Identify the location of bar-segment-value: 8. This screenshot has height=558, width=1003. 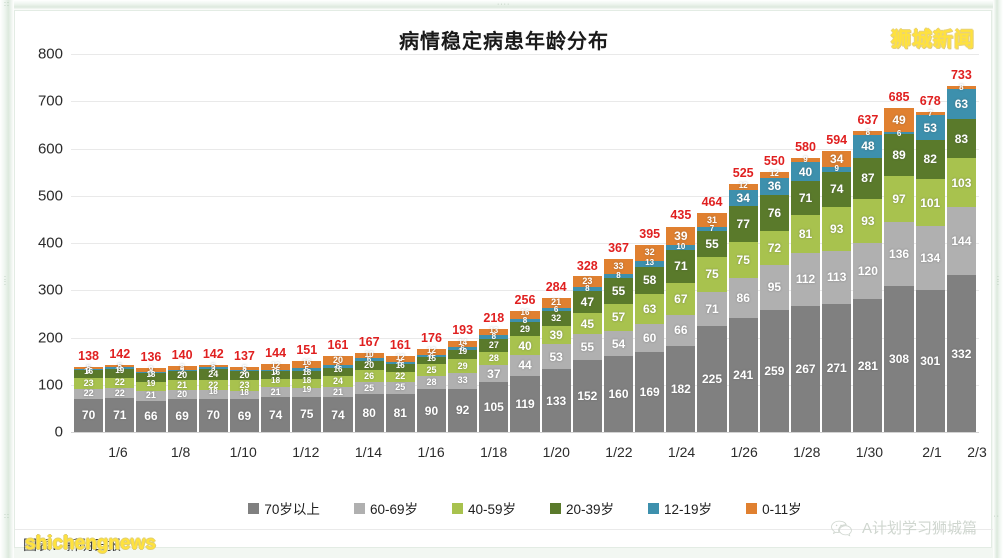
(618, 276).